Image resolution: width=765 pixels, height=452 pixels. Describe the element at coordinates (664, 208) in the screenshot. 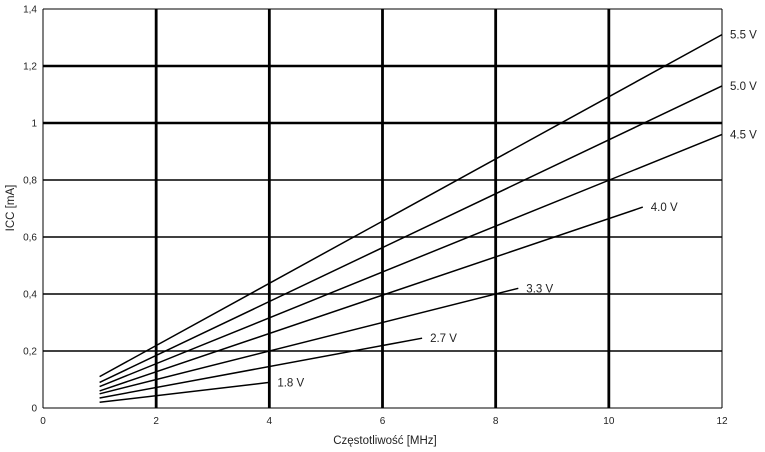

I see `series-label-4-0-V: 4.0 V` at that location.